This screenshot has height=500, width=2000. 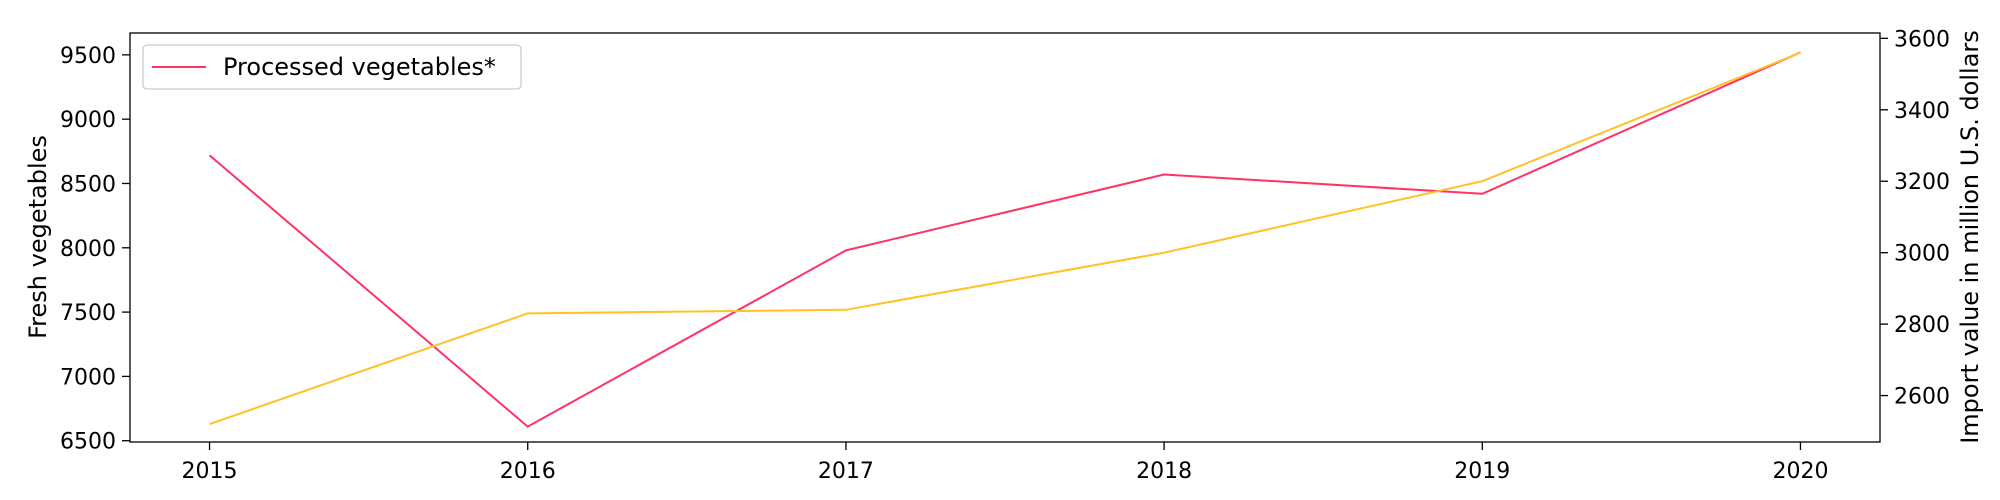 I want to click on y-axis-left: 6500 7000 7500 8000 8500 9000 9500, so click(x=95, y=249).